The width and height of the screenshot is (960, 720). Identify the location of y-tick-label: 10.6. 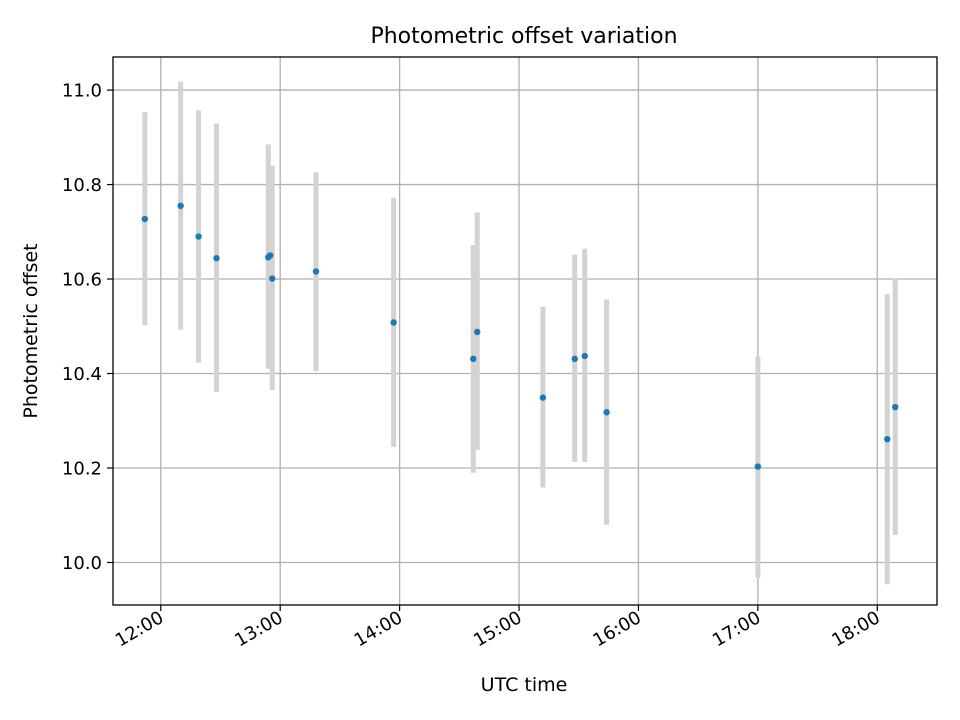
(82, 280).